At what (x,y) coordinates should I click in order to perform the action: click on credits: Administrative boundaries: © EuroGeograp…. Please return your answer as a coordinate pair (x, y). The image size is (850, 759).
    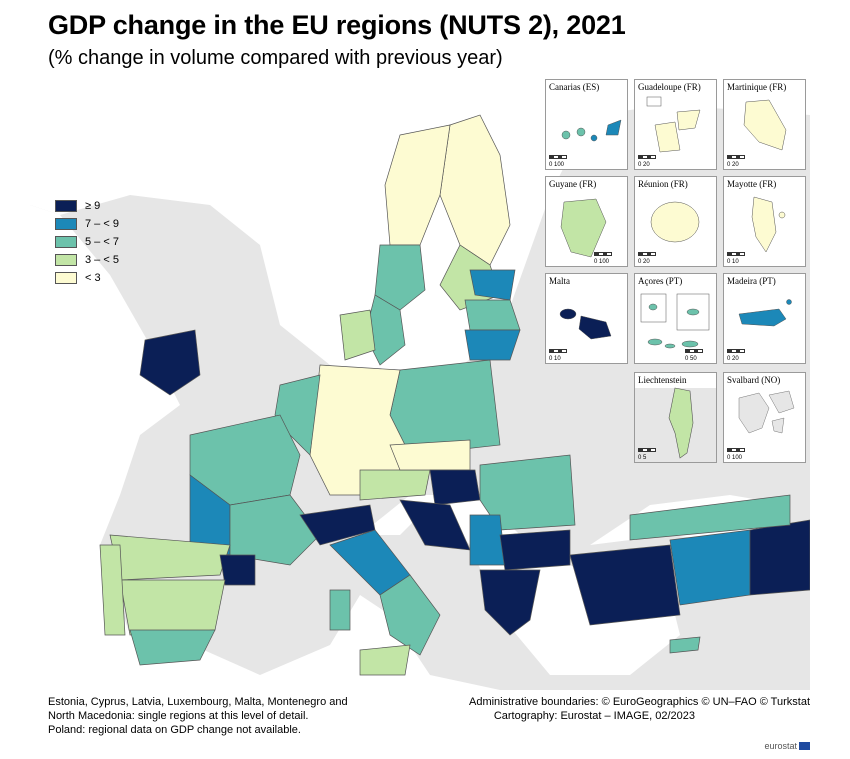
    Looking at the image, I should click on (639, 709).